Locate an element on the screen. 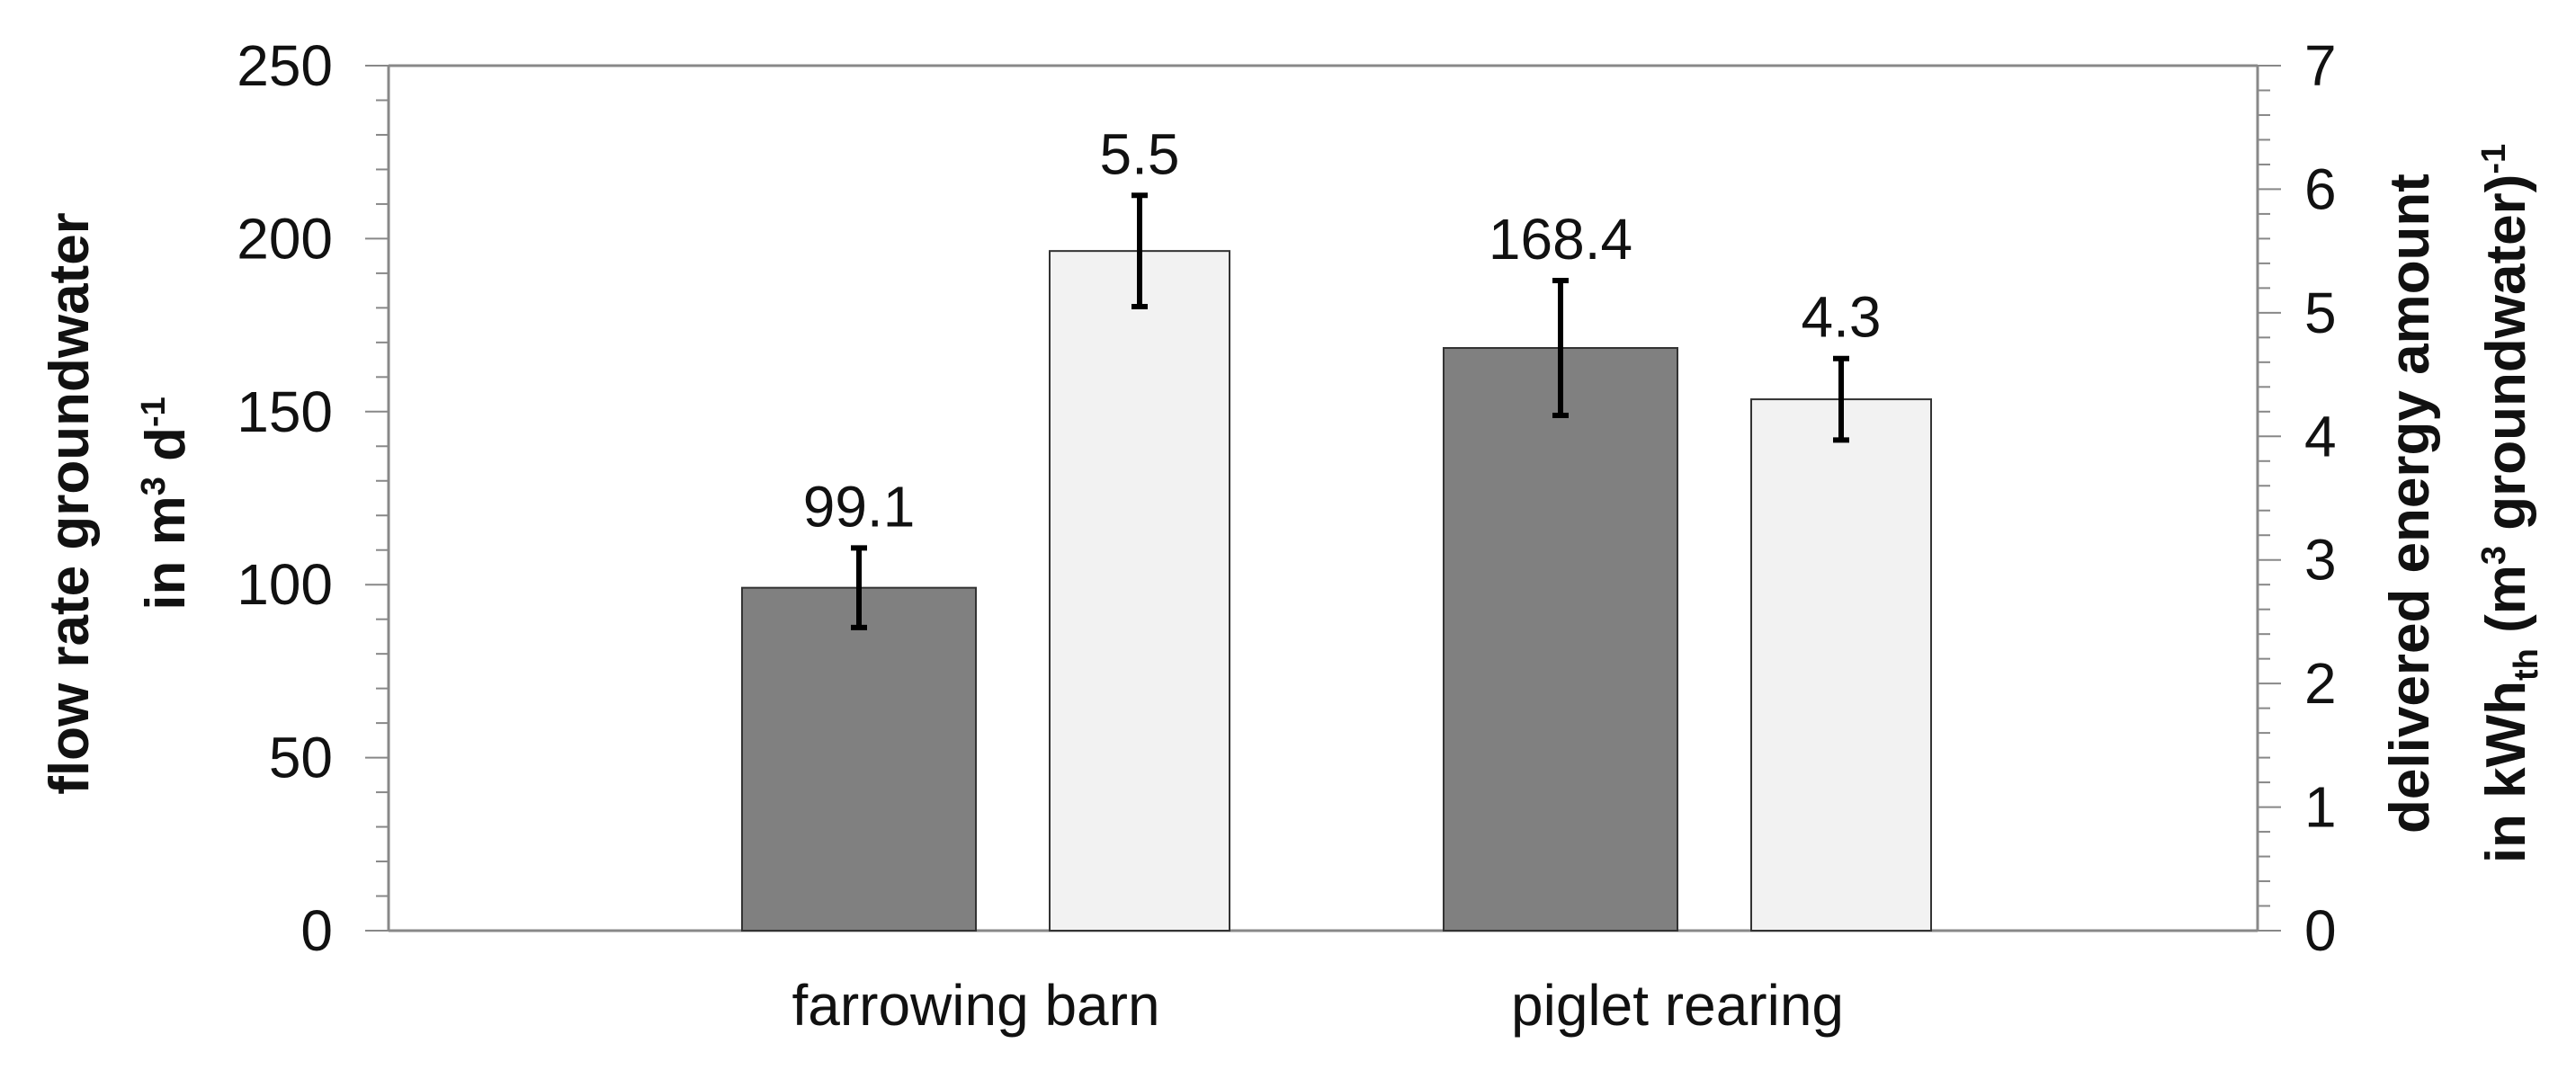 The width and height of the screenshot is (2576, 1088). right-tick-label: 2 is located at coordinates (2320, 683).